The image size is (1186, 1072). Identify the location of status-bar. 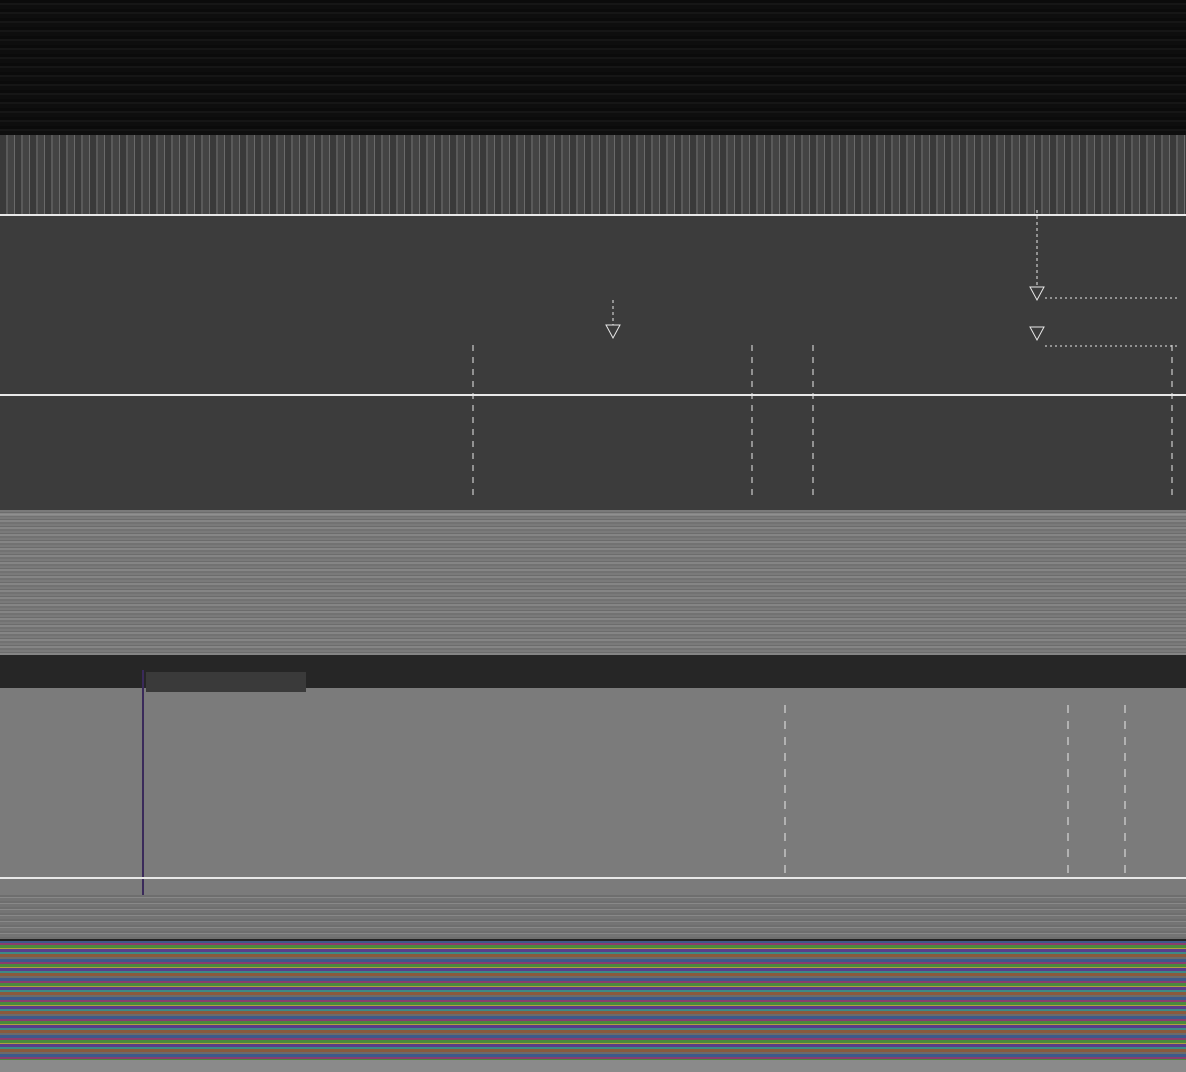
(593, 1066).